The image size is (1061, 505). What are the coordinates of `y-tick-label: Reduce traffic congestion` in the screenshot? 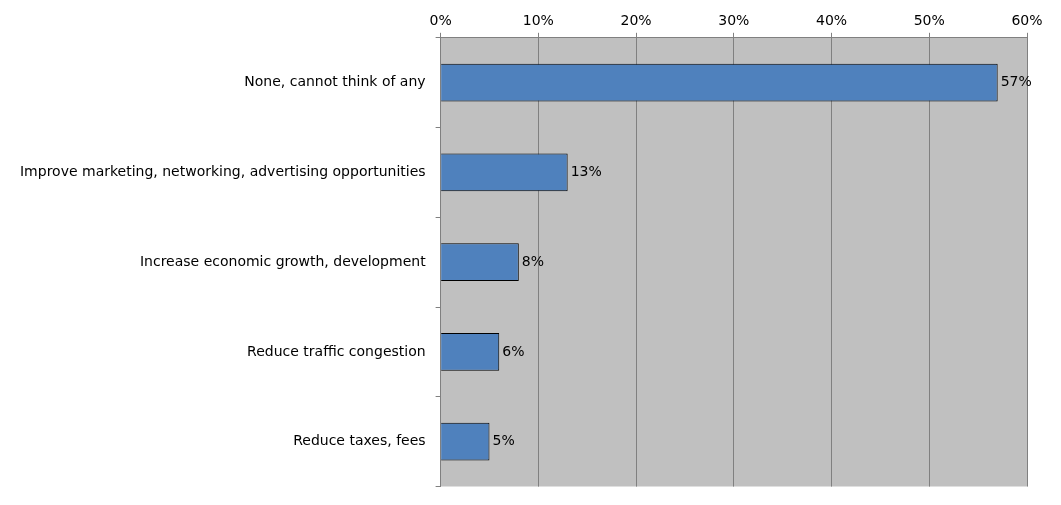 It's located at (336, 350).